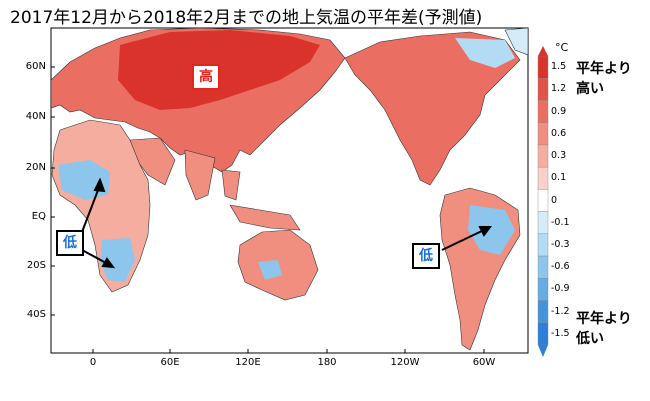  Describe the element at coordinates (554, 200) in the screenshot. I see `colorbar-tick-label: 0` at that location.